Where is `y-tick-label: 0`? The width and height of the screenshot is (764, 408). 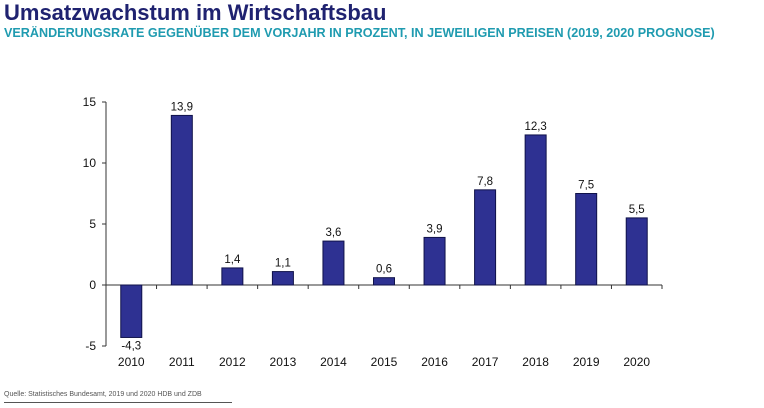 y-tick-label: 0 is located at coordinates (92, 285).